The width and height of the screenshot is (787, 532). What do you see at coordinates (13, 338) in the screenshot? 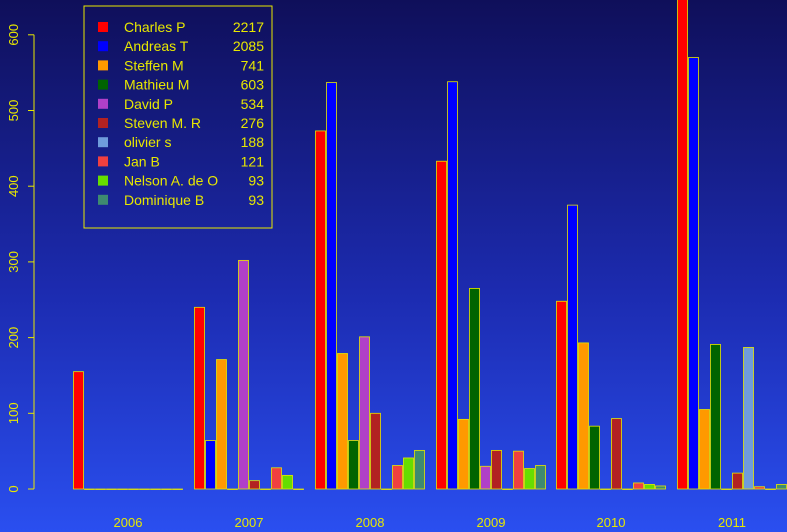
I see `y-tick-label: 200` at bounding box center [13, 338].